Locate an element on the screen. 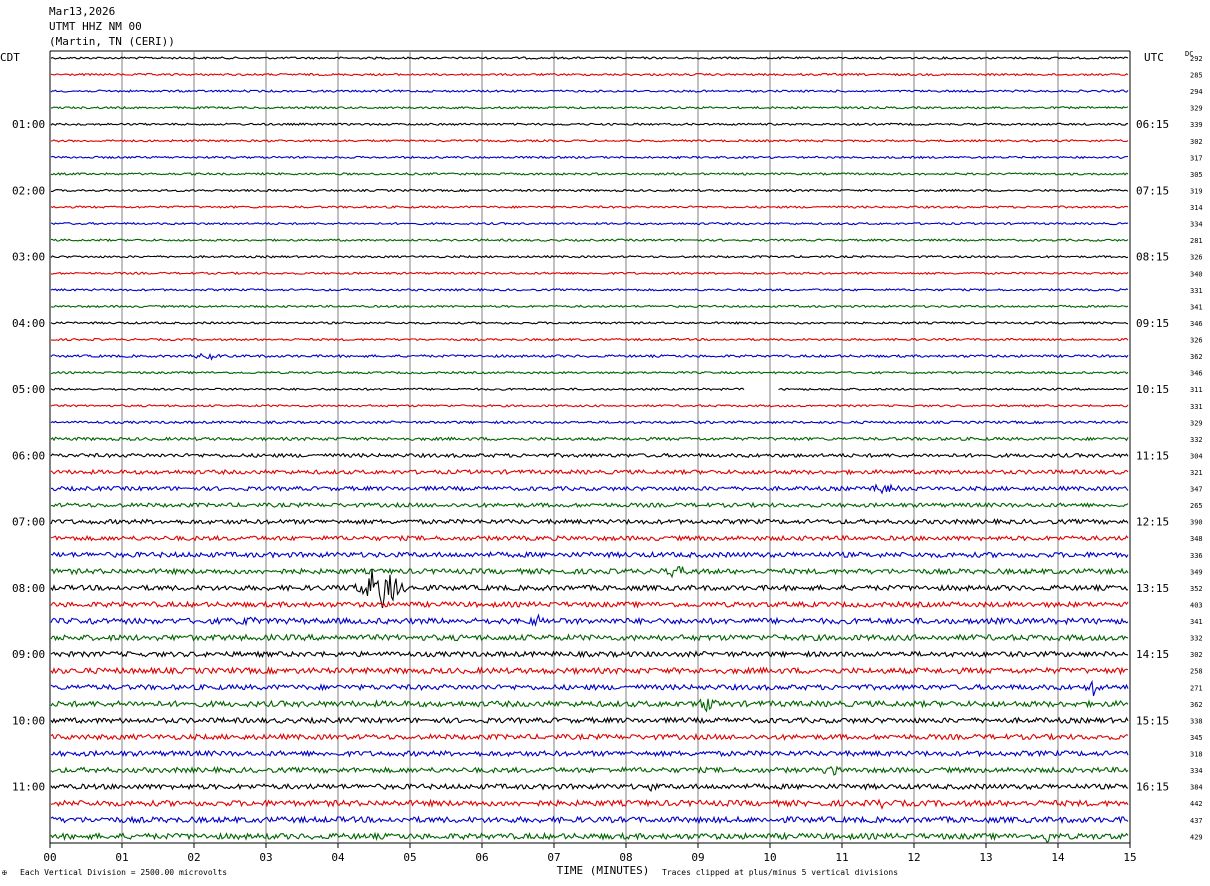 The image size is (1210, 886). x-tick-label: 08 is located at coordinates (625, 857).